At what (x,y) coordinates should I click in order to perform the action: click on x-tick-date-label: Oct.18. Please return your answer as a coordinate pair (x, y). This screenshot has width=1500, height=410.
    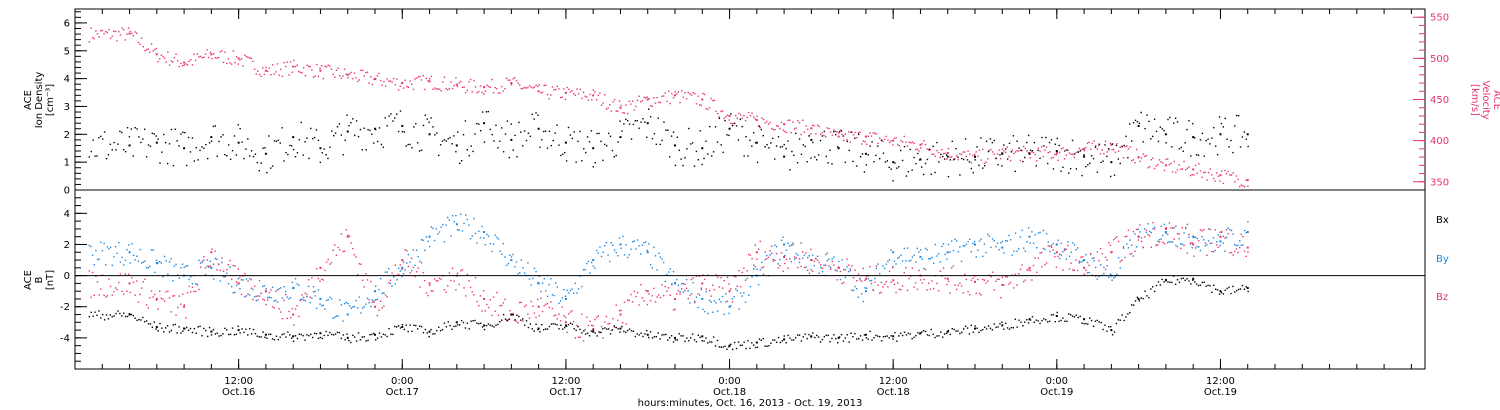
    Looking at the image, I should click on (729, 392).